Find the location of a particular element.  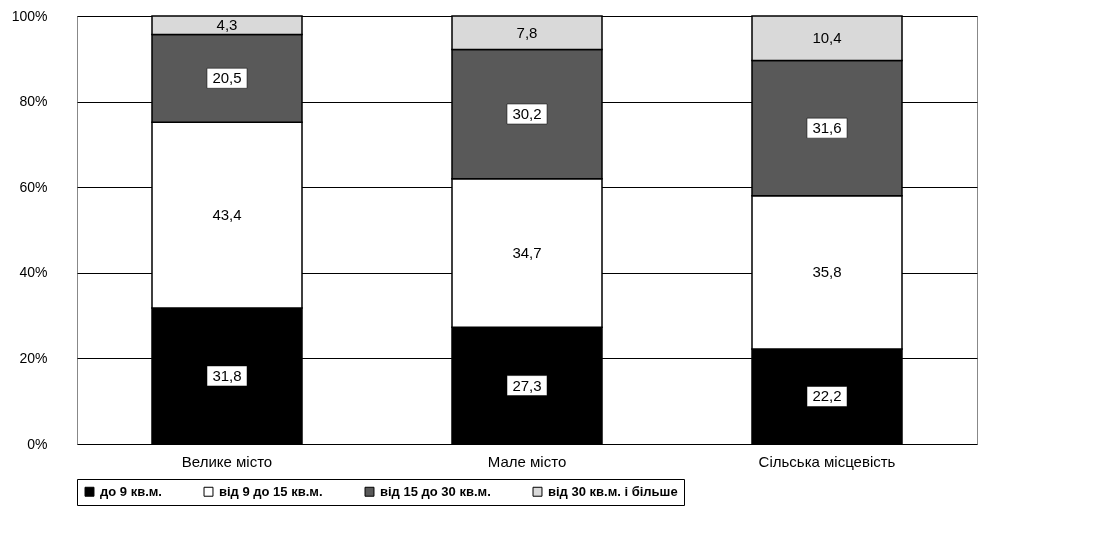

data-label: 30,2 is located at coordinates (527, 114).